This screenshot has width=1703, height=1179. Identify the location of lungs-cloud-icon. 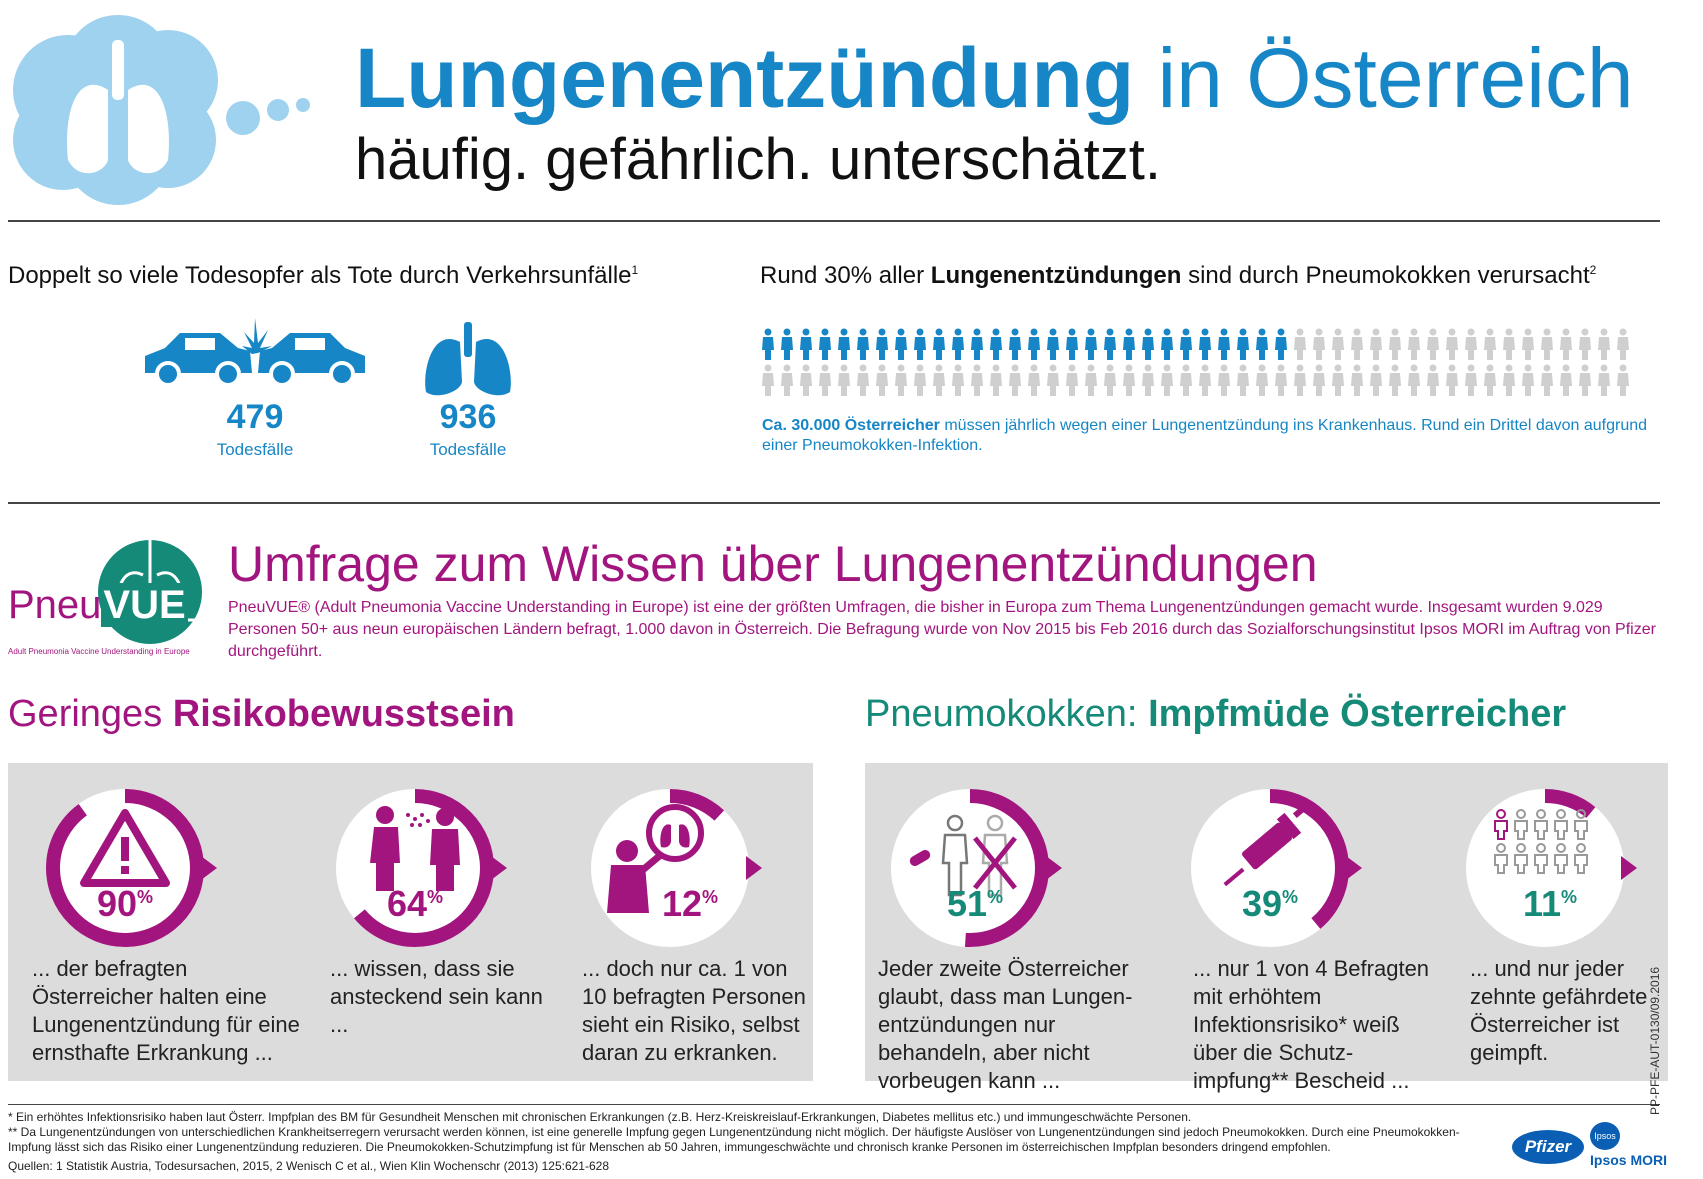
(161, 110).